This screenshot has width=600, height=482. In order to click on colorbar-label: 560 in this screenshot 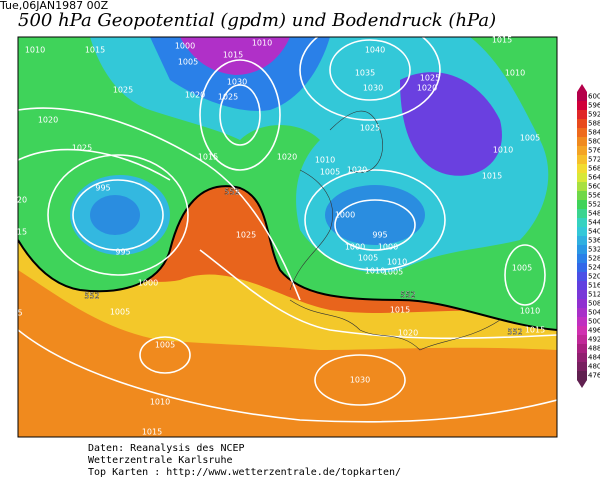, I will do `click(594, 187)`.